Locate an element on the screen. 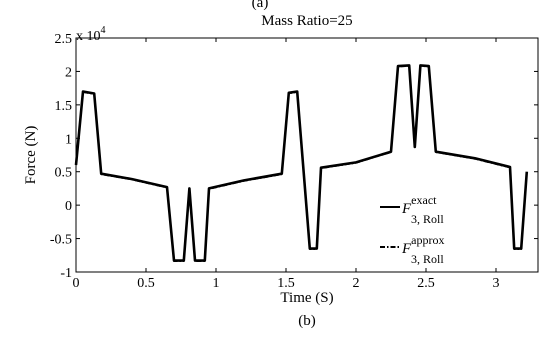 This screenshot has height=341, width=545. y-tick-label: -0.5 is located at coordinates (61, 240).